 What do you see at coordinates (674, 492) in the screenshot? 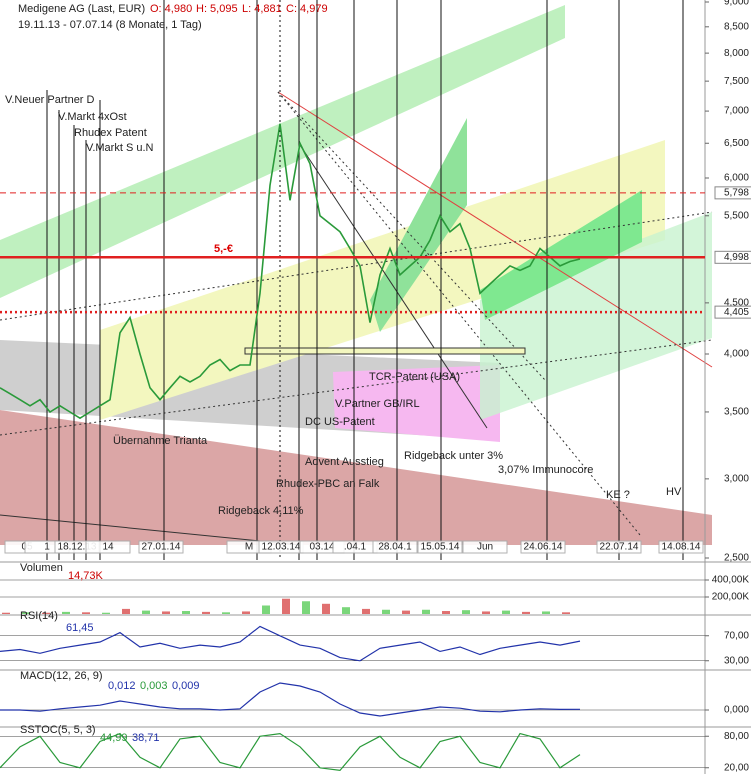
I see `annotation: HV` at bounding box center [674, 492].